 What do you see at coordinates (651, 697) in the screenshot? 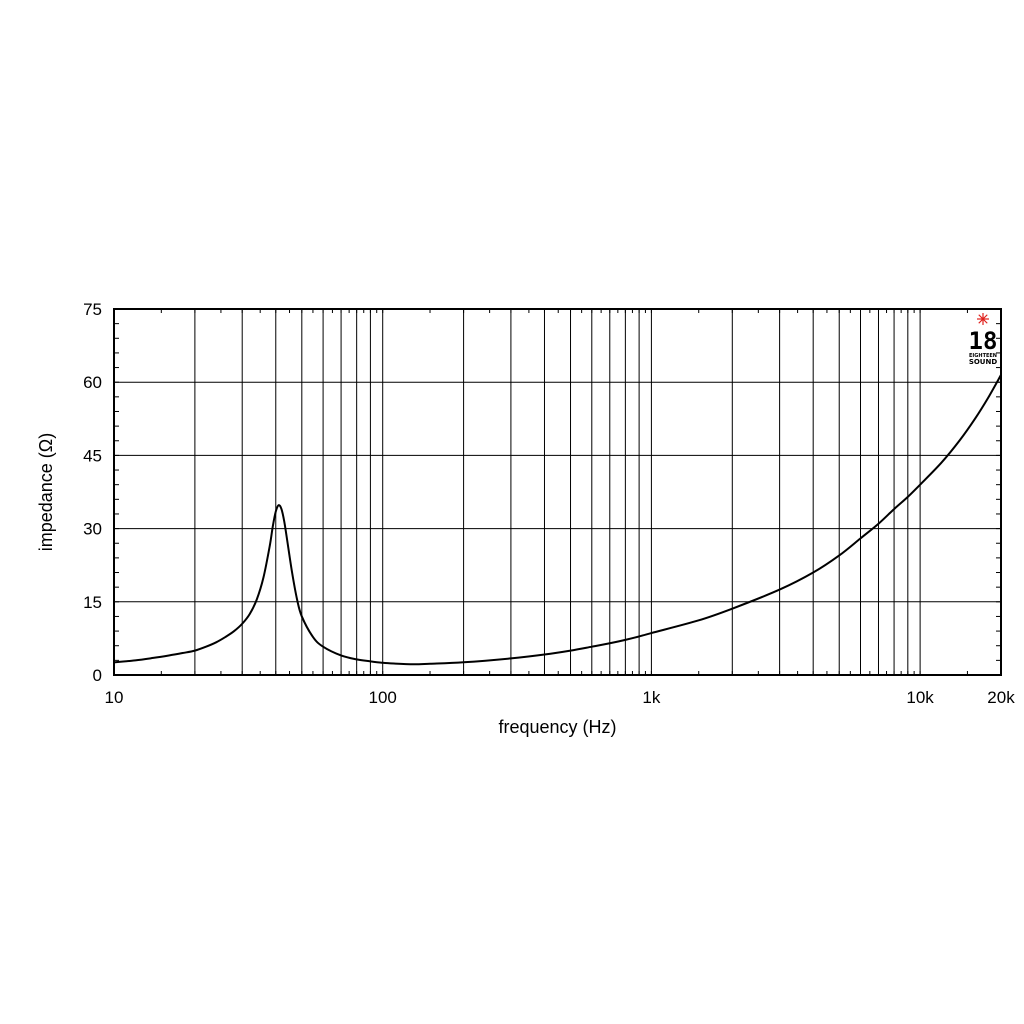
I see `x-tick-label: 1k` at bounding box center [651, 697].